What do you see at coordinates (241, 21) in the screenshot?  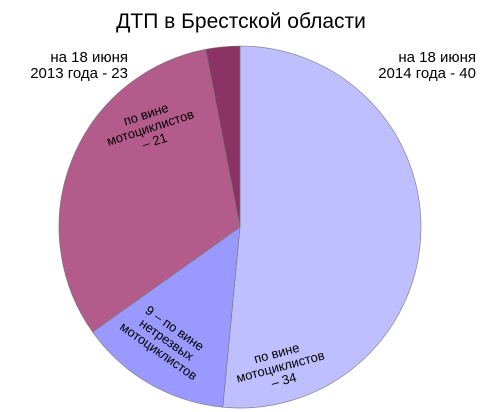 I see `chart-title: ДТП в Брестской области` at bounding box center [241, 21].